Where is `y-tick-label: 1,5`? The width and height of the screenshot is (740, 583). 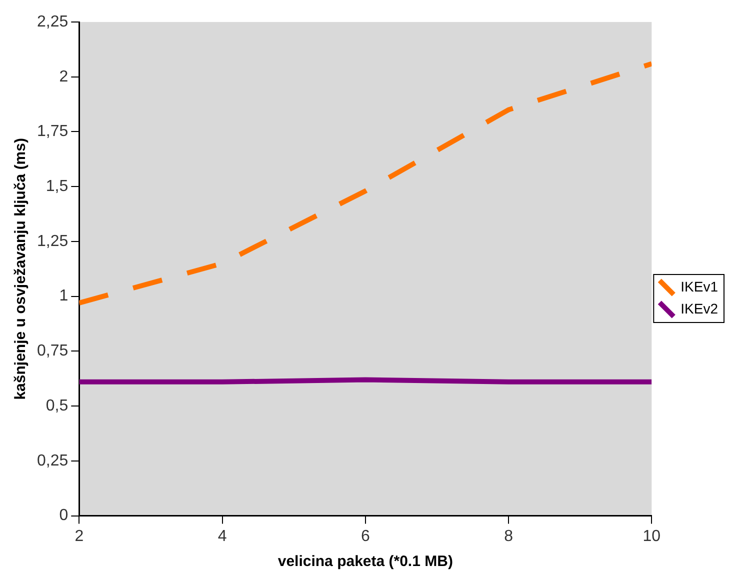 y-tick-label: 1,5 is located at coordinates (57, 187).